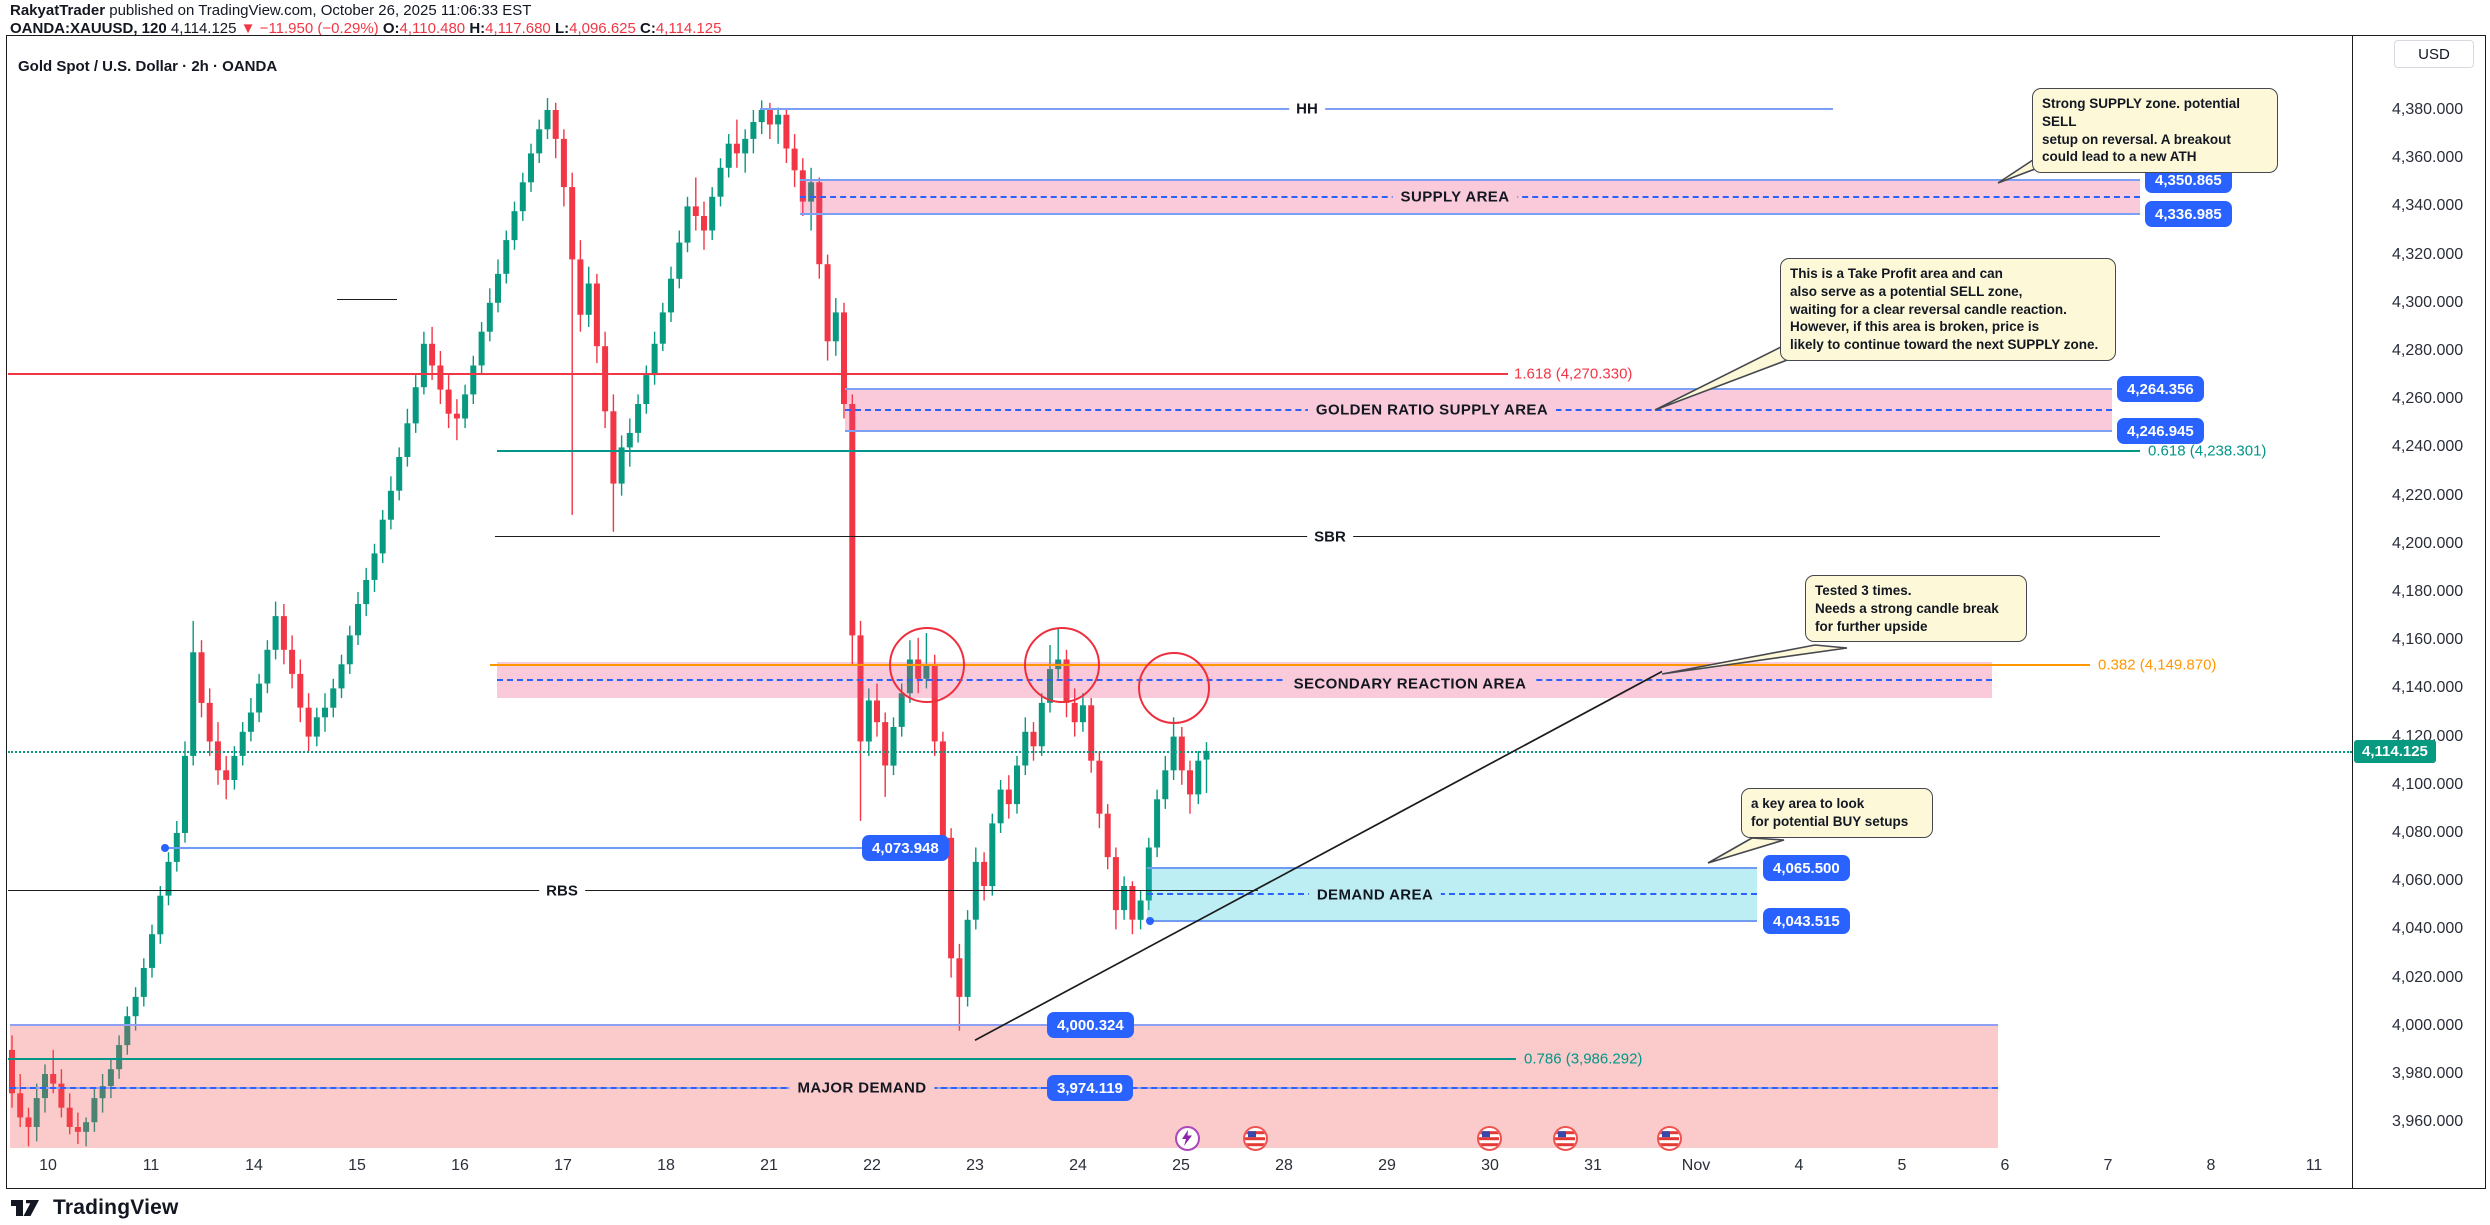 Image resolution: width=2490 pixels, height=1225 pixels. Describe the element at coordinates (1330, 537) in the screenshot. I see `sbr-label: SBR` at that location.